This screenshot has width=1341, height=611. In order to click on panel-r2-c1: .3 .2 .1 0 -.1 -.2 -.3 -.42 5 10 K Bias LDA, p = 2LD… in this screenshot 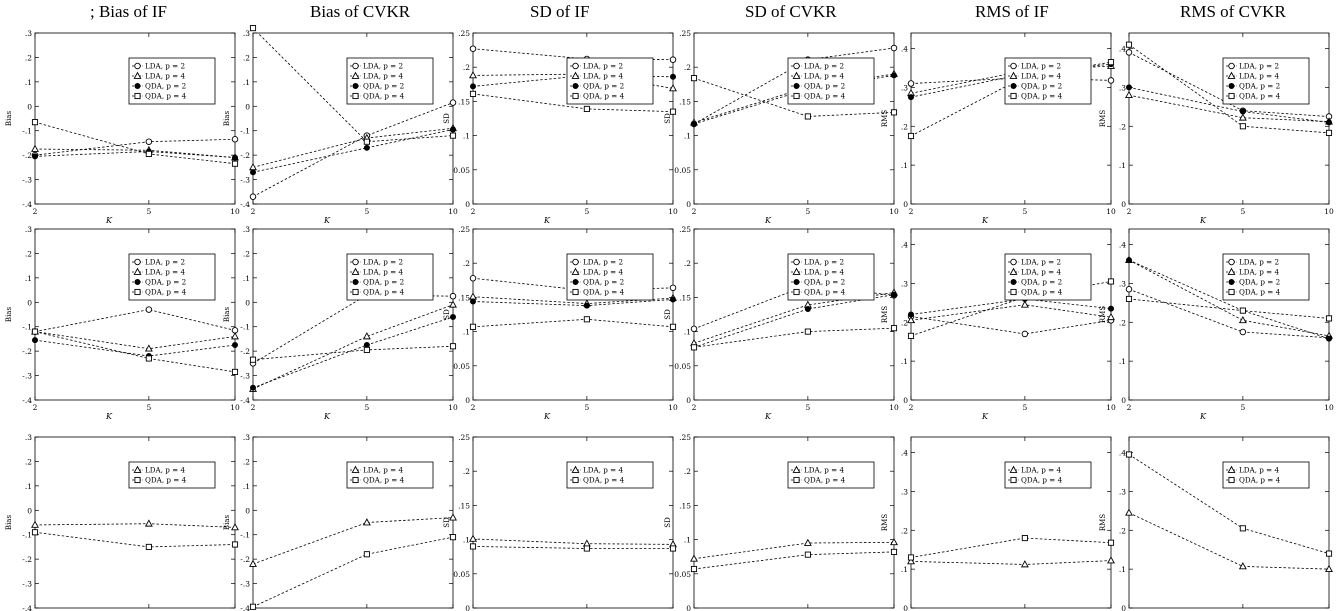, I will do `click(122, 323)`.